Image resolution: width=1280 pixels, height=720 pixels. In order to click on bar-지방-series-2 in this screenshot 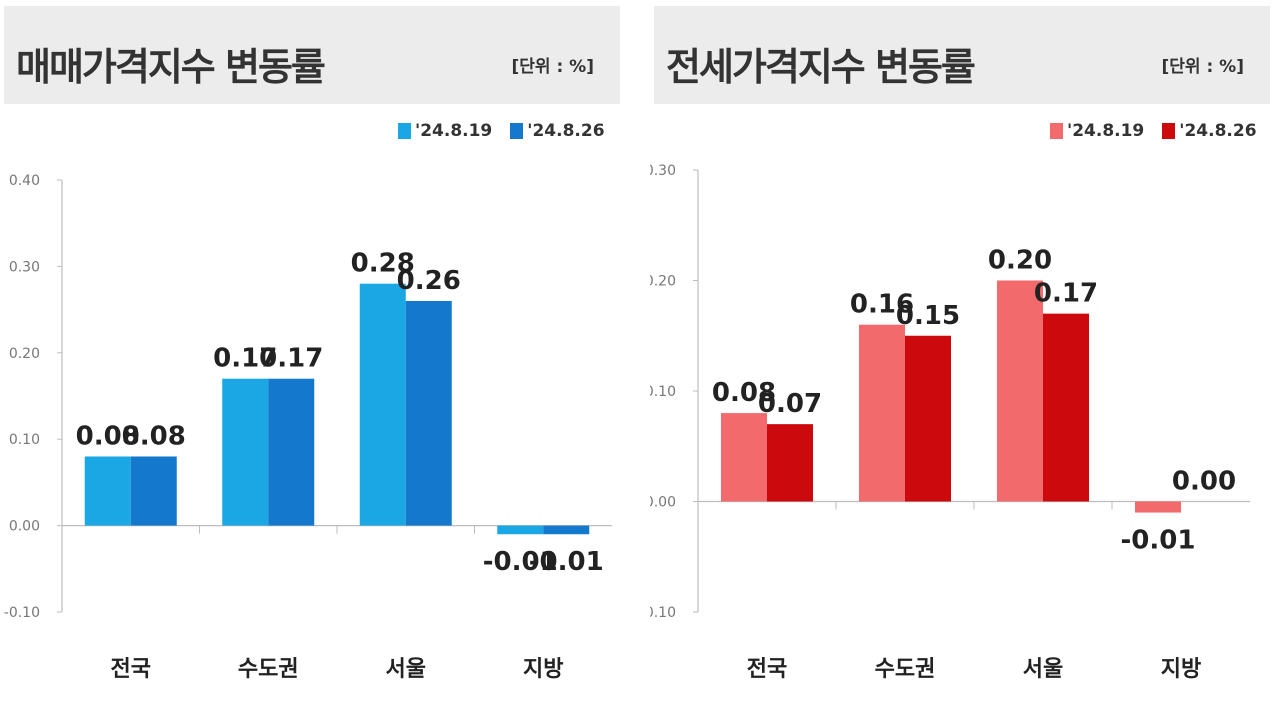, I will do `click(566, 530)`.